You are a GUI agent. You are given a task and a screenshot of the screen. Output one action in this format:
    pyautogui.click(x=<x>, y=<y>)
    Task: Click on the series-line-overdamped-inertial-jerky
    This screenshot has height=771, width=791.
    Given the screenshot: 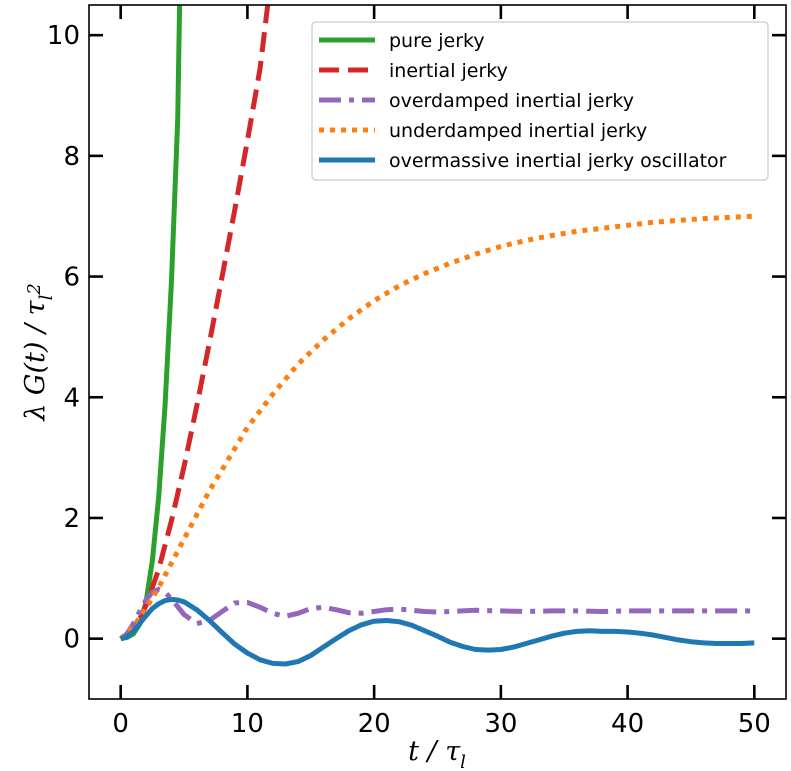 What is the action you would take?
    pyautogui.click(x=437, y=613)
    